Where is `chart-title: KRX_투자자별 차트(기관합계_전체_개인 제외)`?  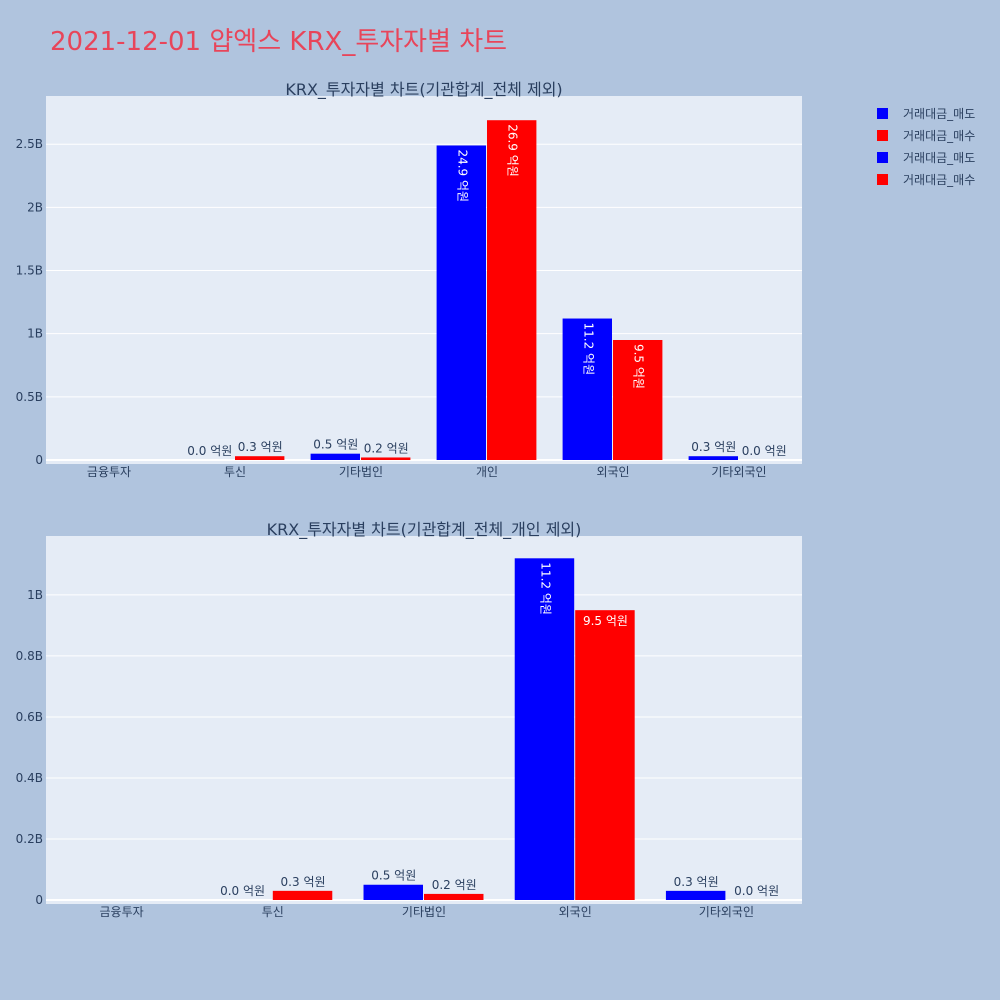
chart-title: KRX_투자자별 차트(기관합계_전체_개인 제외) is located at coordinates (424, 530).